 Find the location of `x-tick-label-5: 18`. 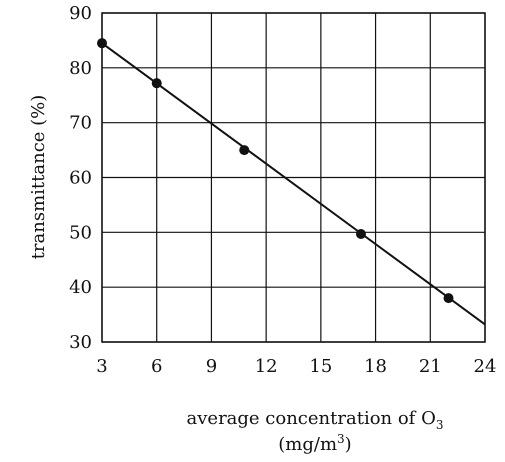

x-tick-label-5: 18 is located at coordinates (375, 366).